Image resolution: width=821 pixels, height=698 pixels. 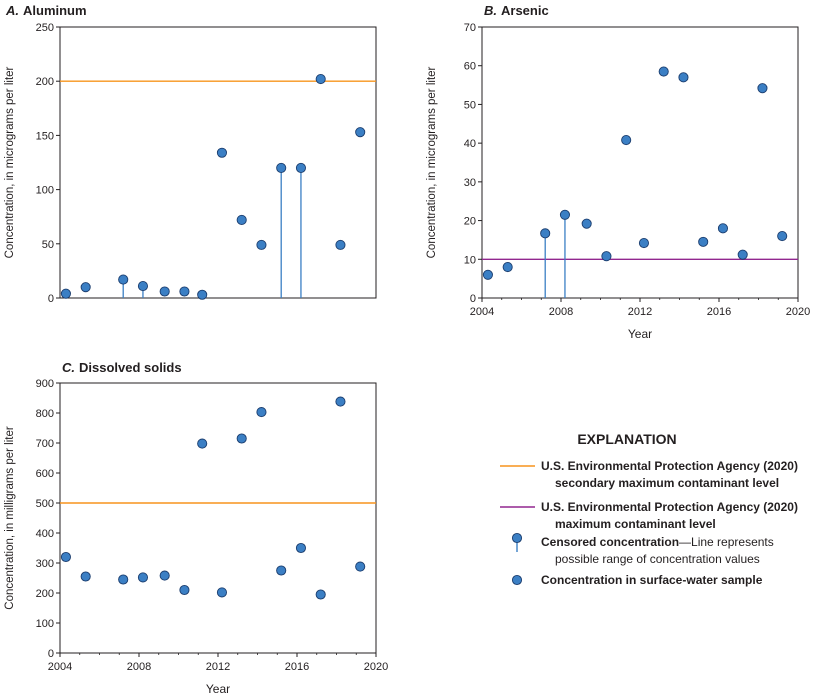 What do you see at coordinates (470, 222) in the screenshot?
I see `p1-y-tick-label-2: 20` at bounding box center [470, 222].